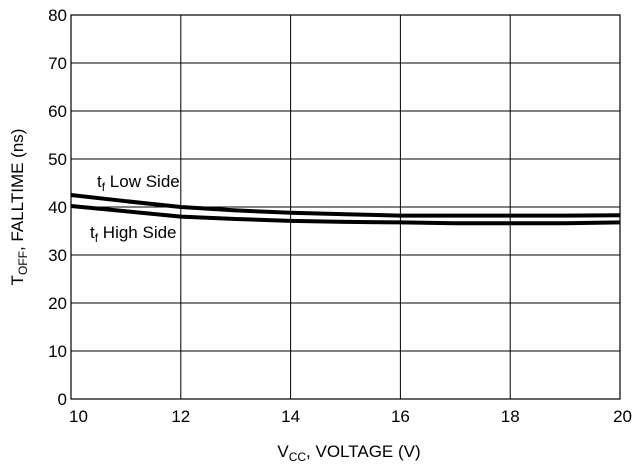 This screenshot has height=466, width=637. What do you see at coordinates (57, 111) in the screenshot?
I see `y-tick-label: 60` at bounding box center [57, 111].